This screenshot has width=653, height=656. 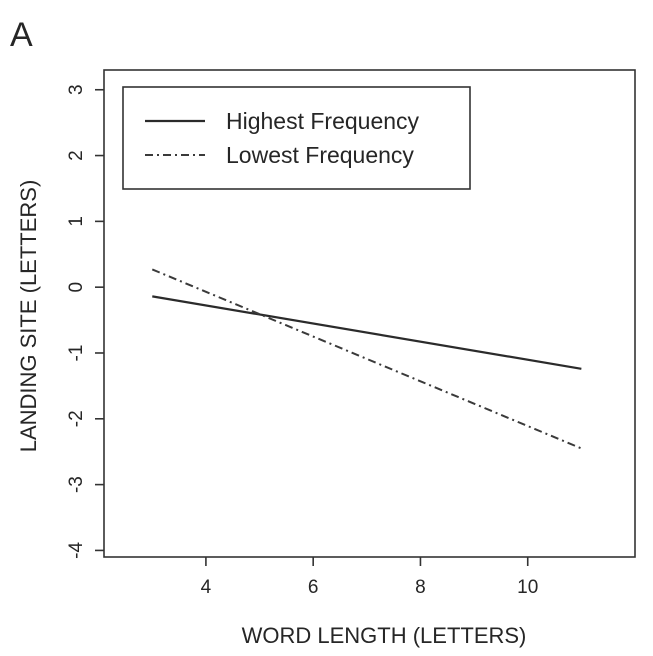 What do you see at coordinates (76, 155) in the screenshot?
I see `y-tick-label: 2` at bounding box center [76, 155].